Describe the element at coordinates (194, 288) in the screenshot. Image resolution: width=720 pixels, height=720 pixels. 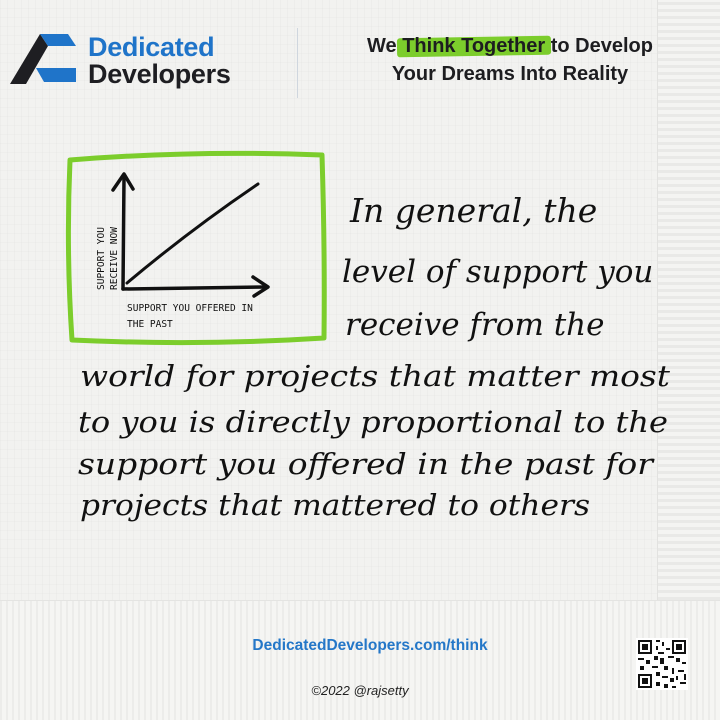
I see `sketch-x-axis` at that location.